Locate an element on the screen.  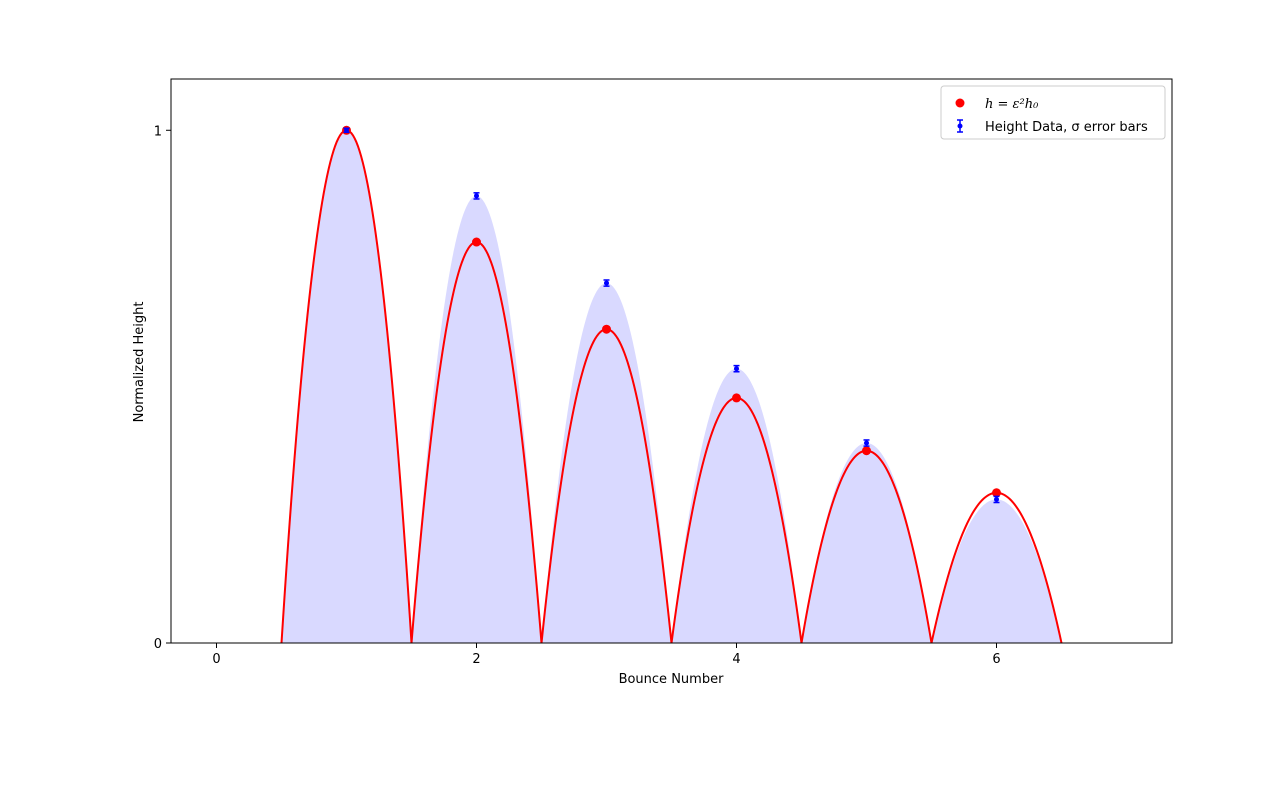
x-tick-label: 6 is located at coordinates (996, 659).